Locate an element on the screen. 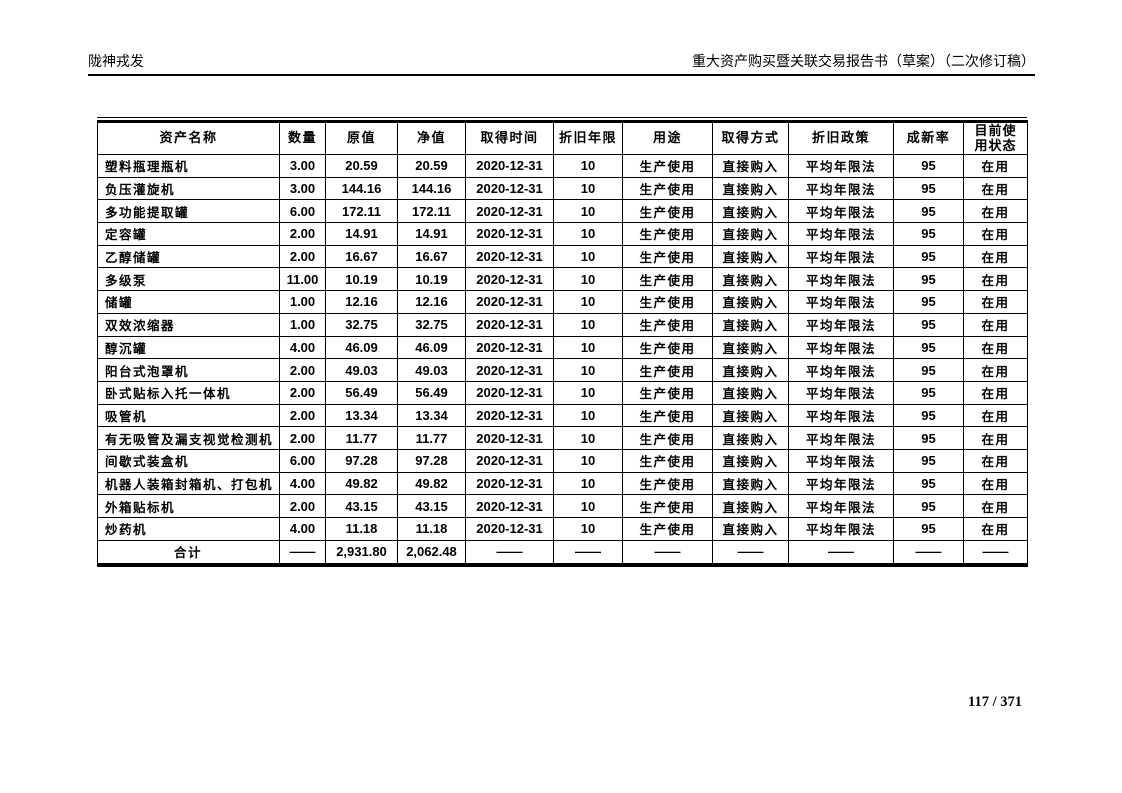 The width and height of the screenshot is (1122, 793). column-header-5: 取得时间 is located at coordinates (509, 138).